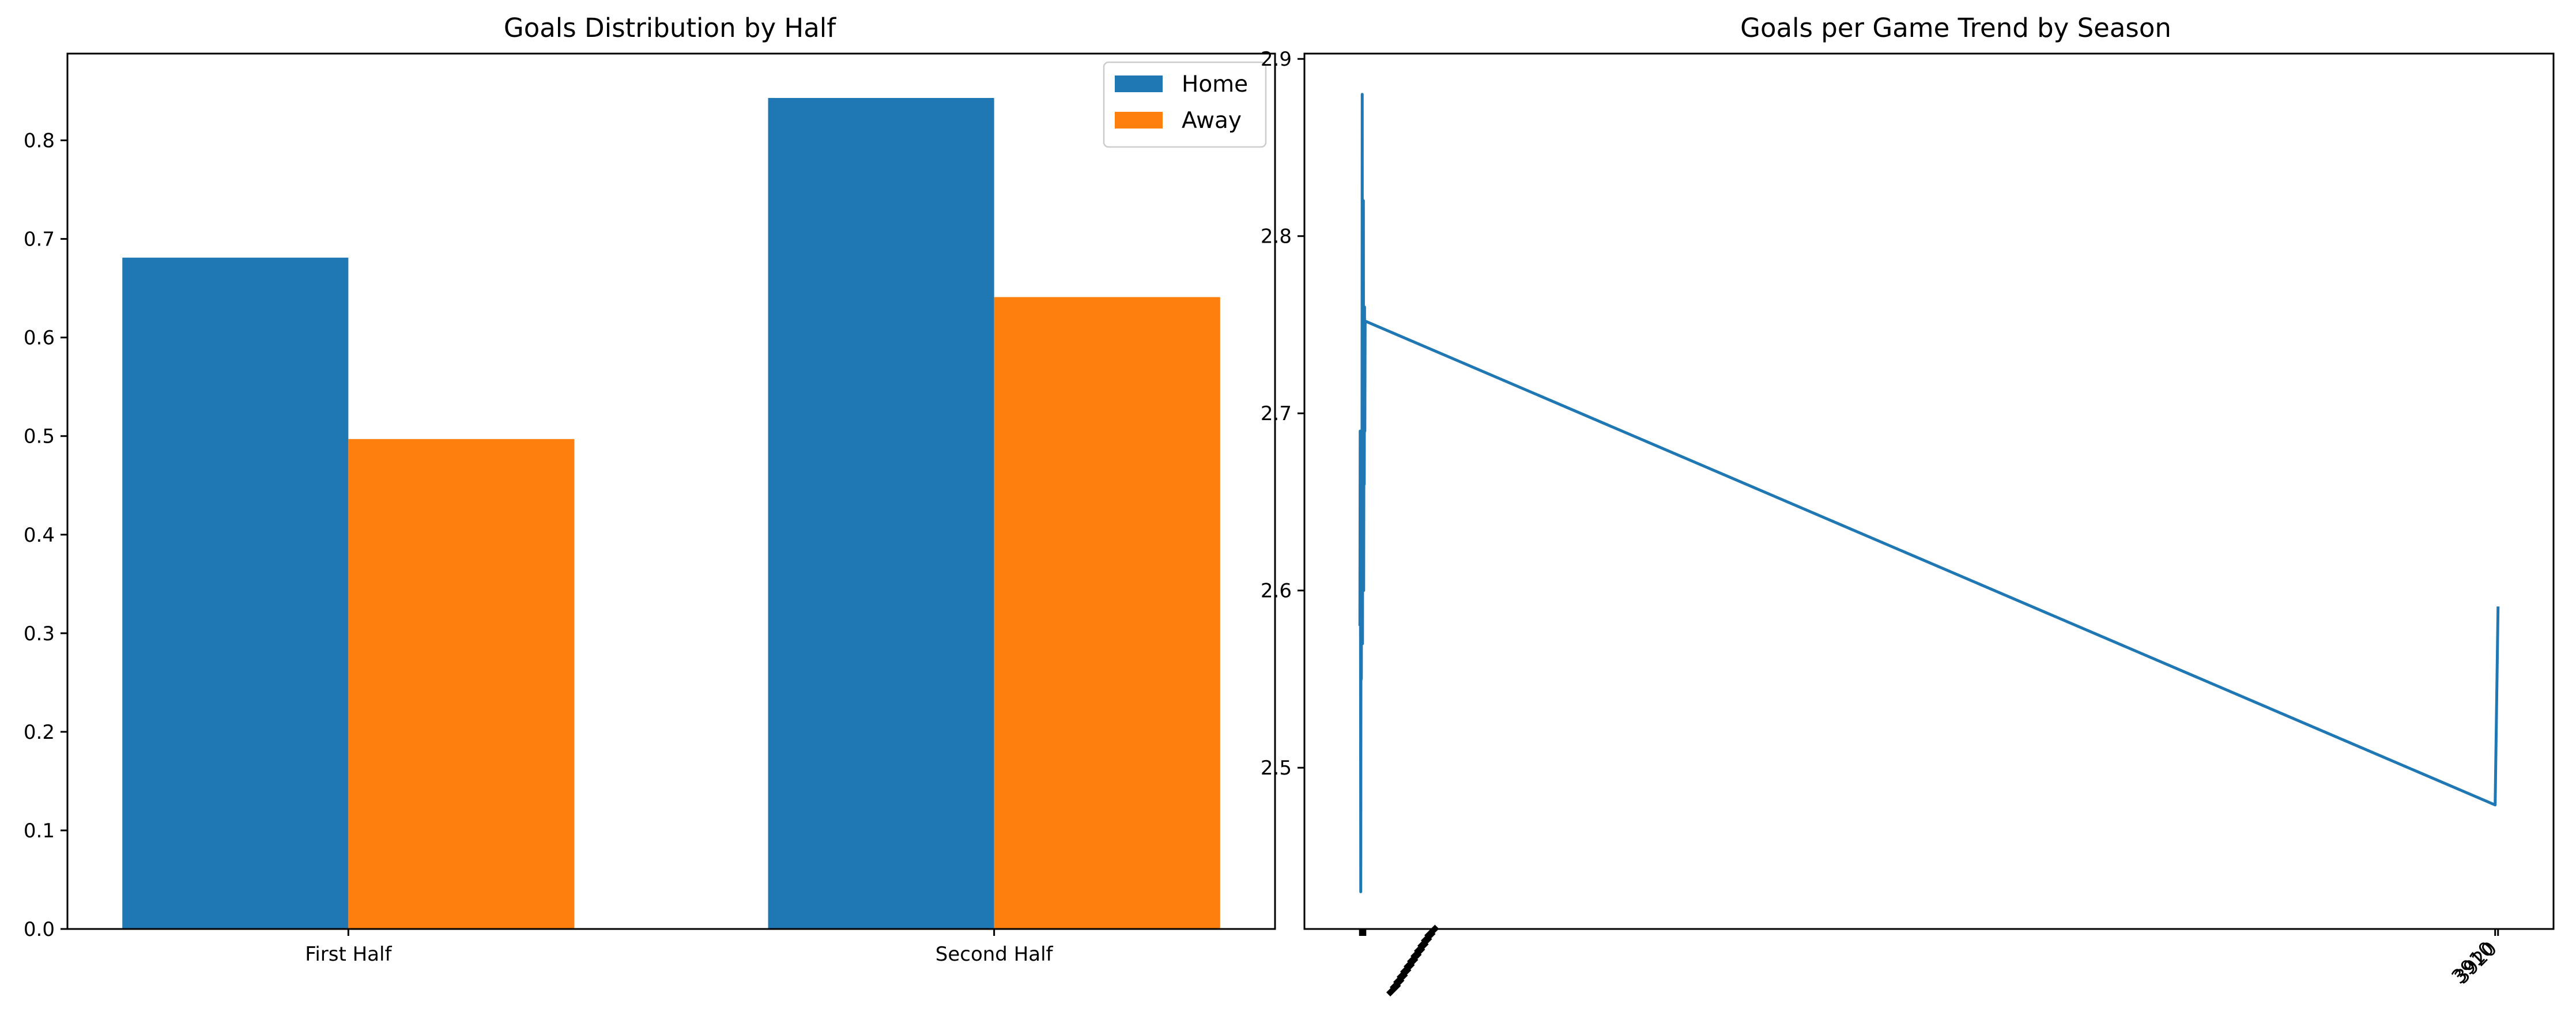  What do you see at coordinates (1276, 768) in the screenshot?
I see `right-y-tick-label: 2.5` at bounding box center [1276, 768].